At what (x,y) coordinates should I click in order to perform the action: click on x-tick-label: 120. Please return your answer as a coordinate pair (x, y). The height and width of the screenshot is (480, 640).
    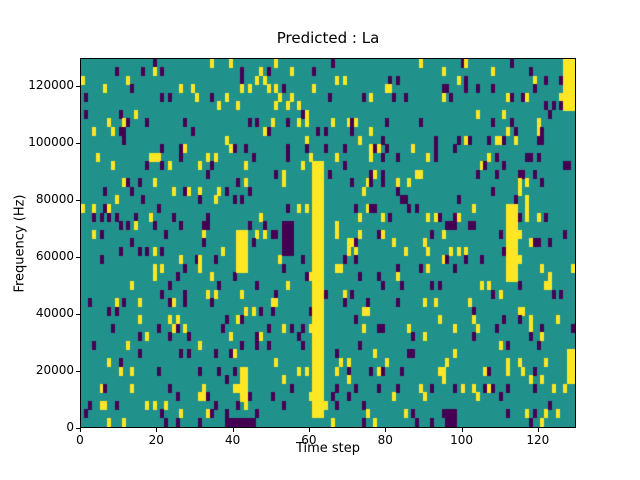
    Looking at the image, I should click on (538, 440).